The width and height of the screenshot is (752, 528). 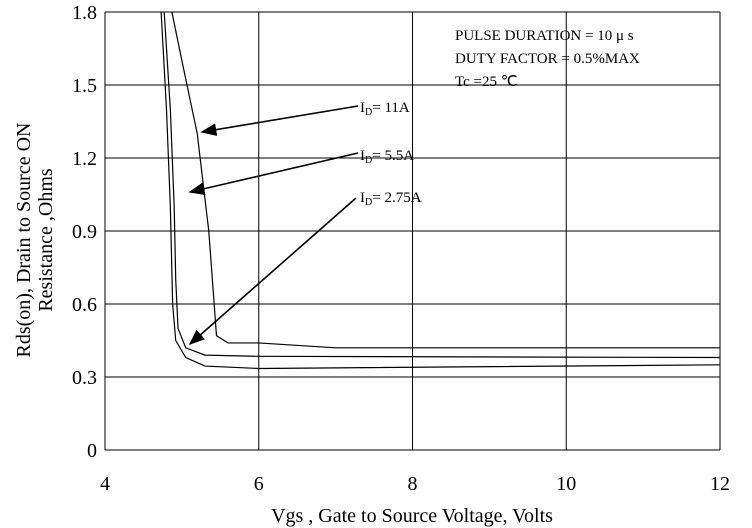 What do you see at coordinates (413, 484) in the screenshot?
I see `x-tick-label: 8` at bounding box center [413, 484].